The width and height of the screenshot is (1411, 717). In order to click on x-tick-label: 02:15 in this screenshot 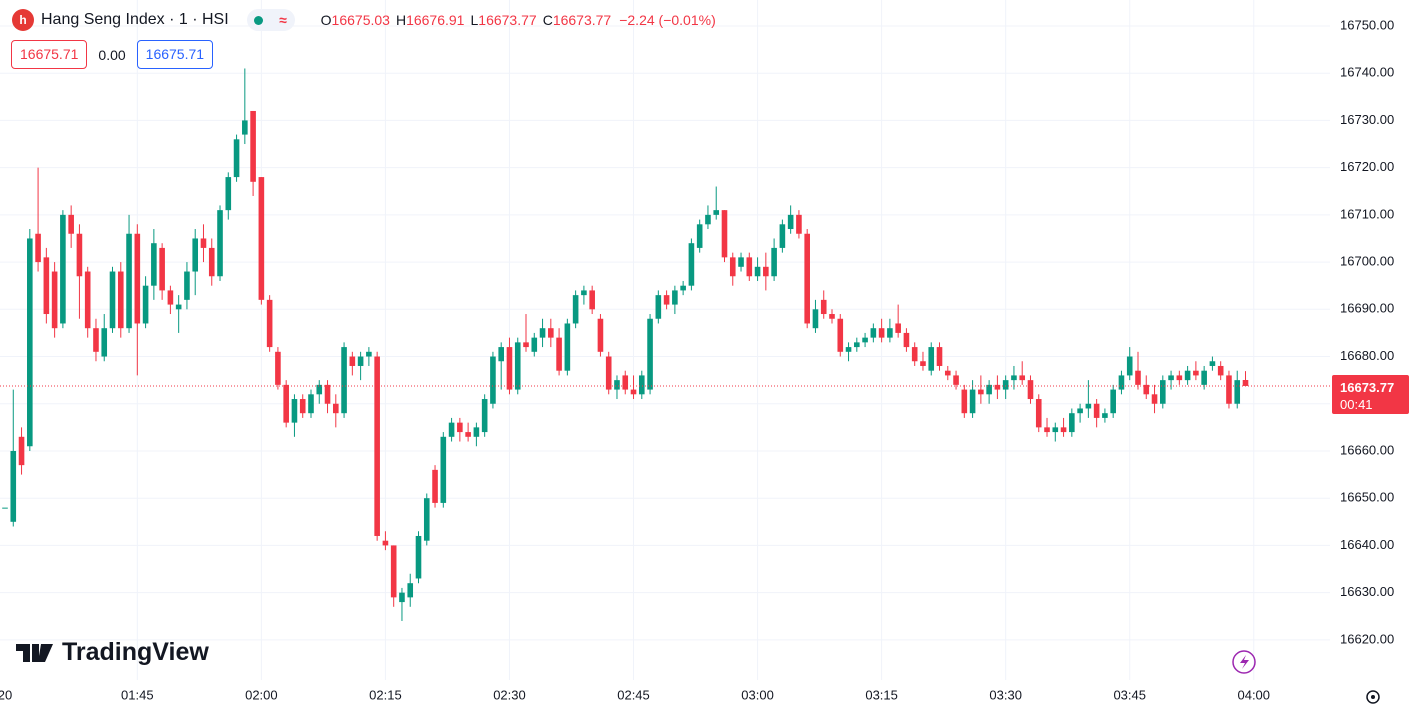, I will do `click(385, 694)`.